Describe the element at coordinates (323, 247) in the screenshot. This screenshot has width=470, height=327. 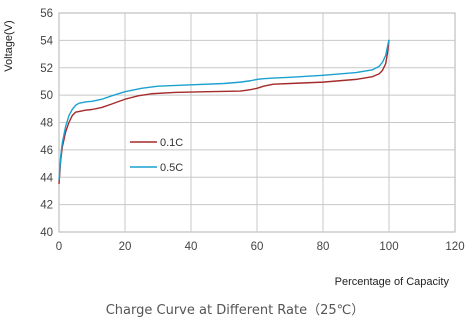
I see `x-tick-label: 80` at that location.